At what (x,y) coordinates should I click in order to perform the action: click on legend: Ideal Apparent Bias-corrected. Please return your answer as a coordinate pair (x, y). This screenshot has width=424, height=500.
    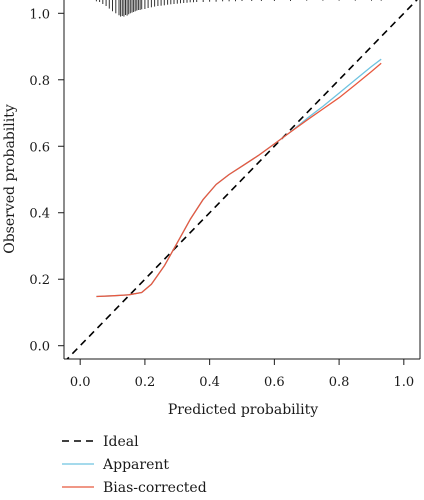
    Looking at the image, I should click on (134, 465).